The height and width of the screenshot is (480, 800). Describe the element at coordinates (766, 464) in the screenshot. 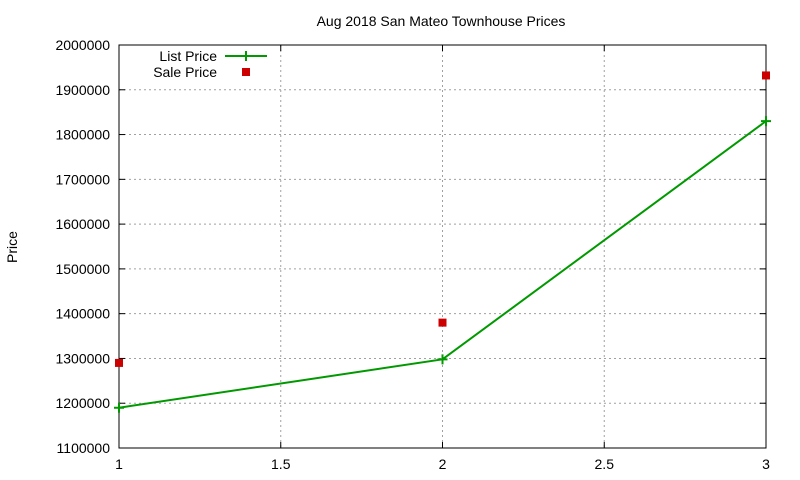

I see `x-tick-label: 3` at that location.